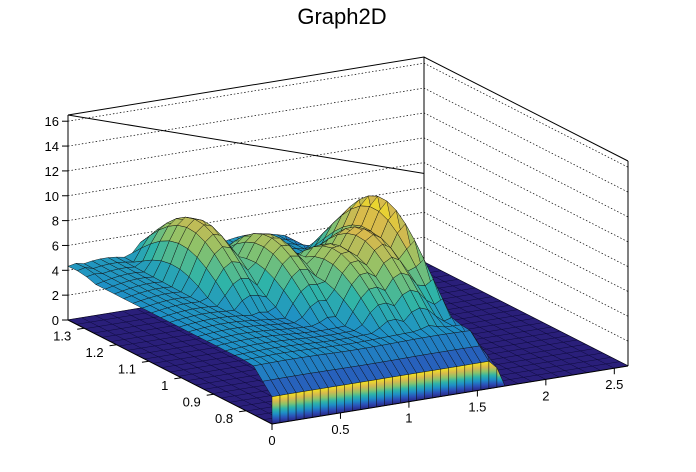 This screenshot has width=696, height=472. Describe the element at coordinates (192, 401) in the screenshot. I see `y-tick-label: 0.9` at that location.